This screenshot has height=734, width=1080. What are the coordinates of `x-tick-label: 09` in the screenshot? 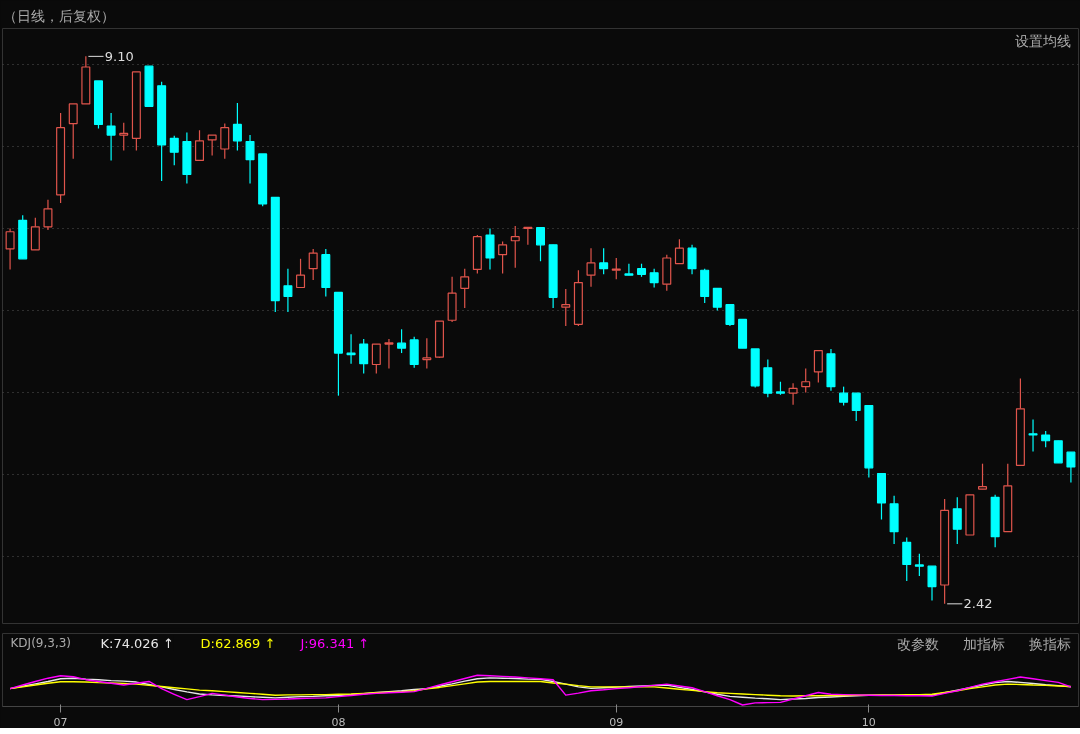 It's located at (616, 722).